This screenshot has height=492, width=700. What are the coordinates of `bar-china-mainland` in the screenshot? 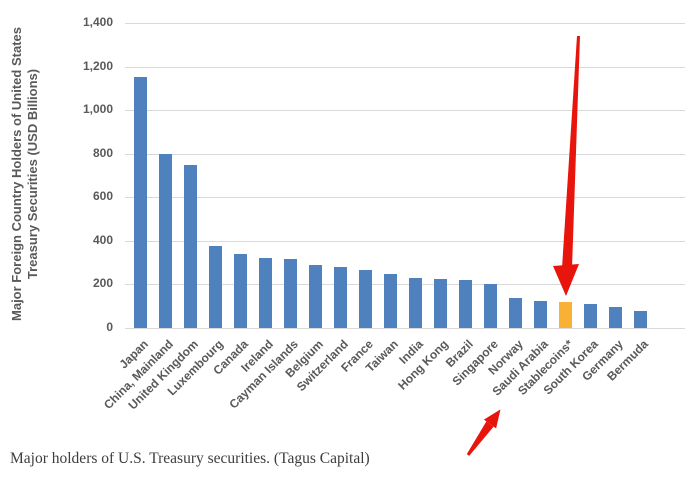 It's located at (165, 241).